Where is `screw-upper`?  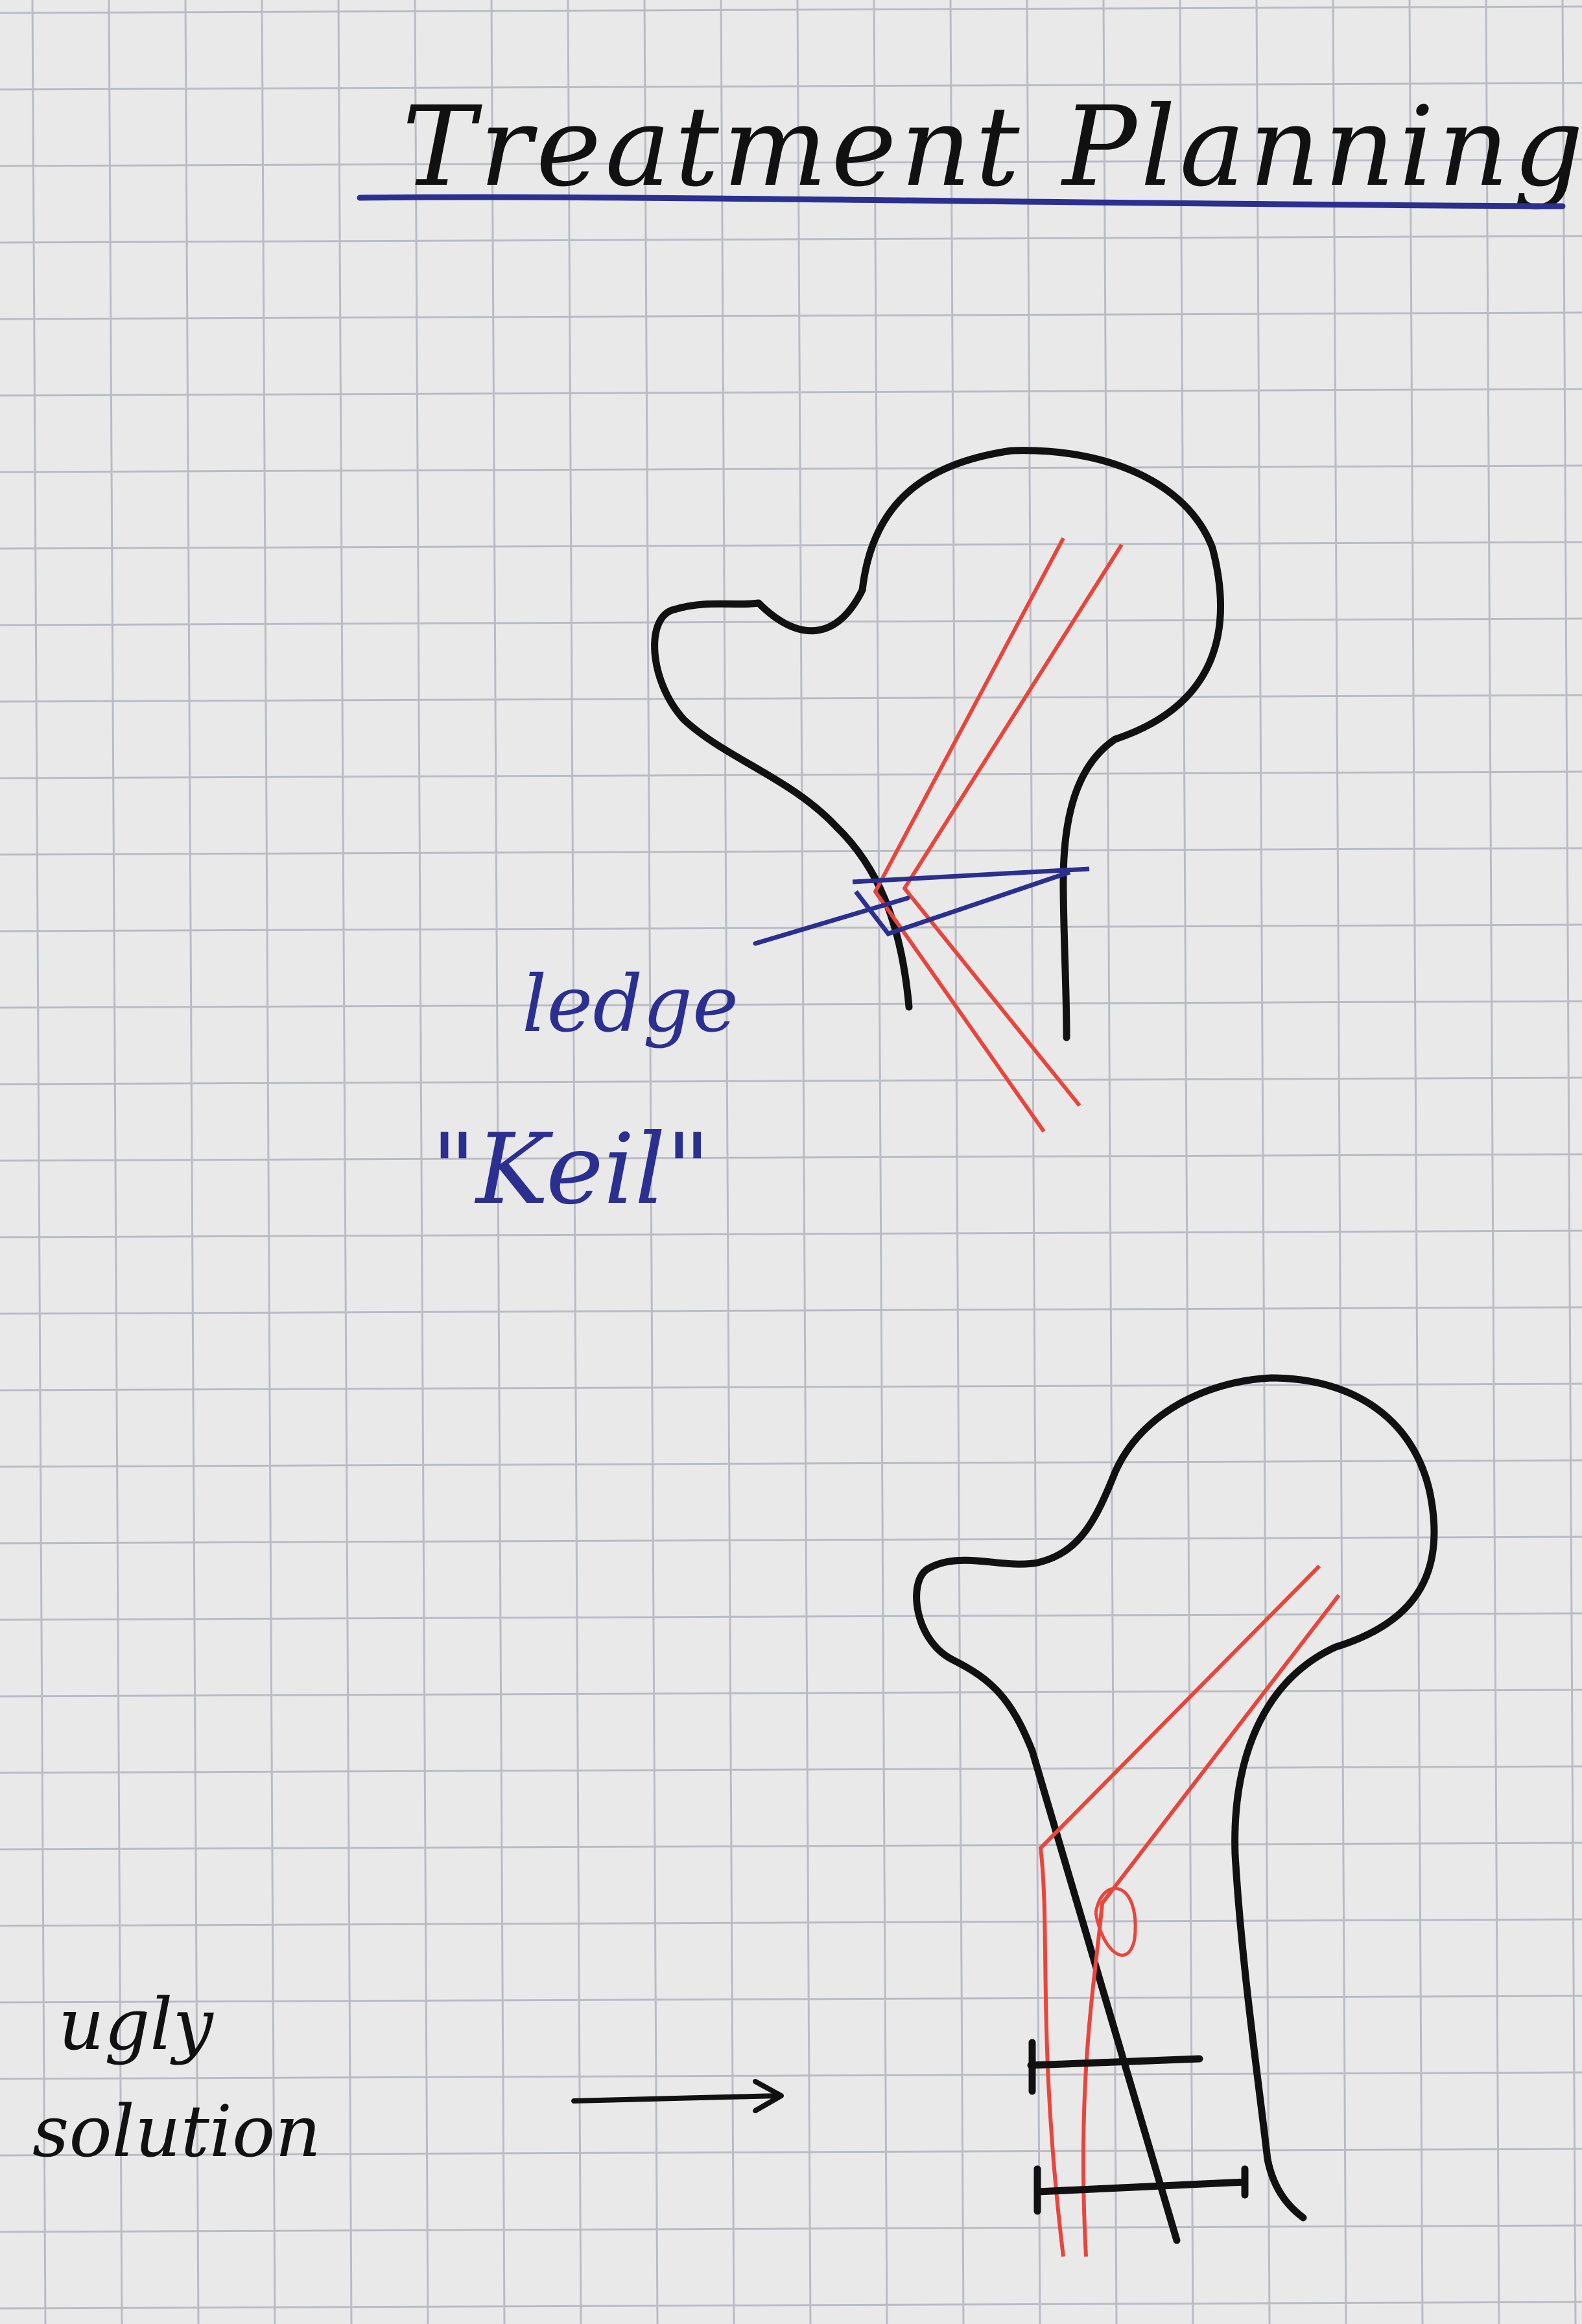
screw-upper is located at coordinates (1115, 2067).